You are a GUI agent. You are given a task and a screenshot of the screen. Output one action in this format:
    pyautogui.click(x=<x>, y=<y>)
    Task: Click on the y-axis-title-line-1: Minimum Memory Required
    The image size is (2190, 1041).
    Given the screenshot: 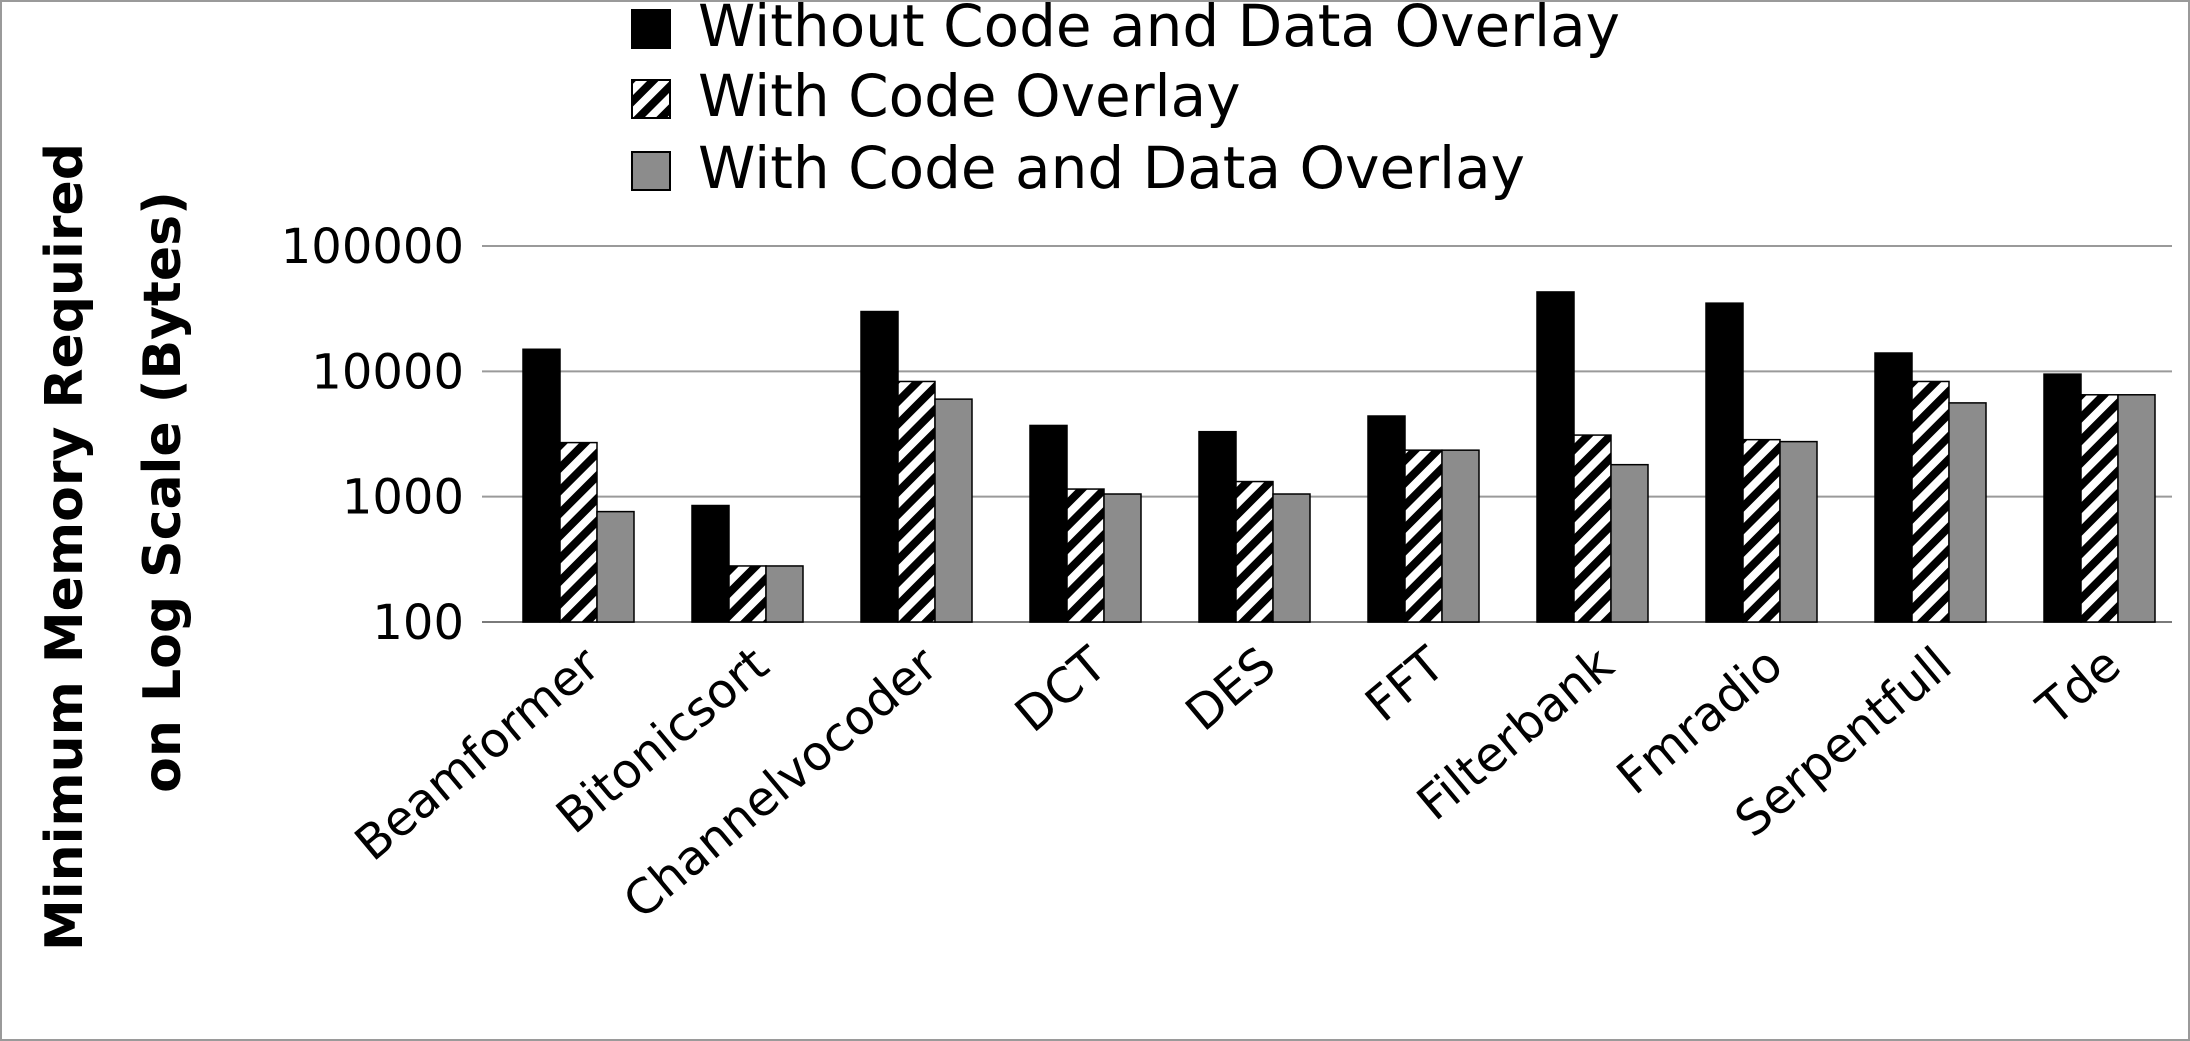 What is the action you would take?
    pyautogui.click(x=65, y=547)
    